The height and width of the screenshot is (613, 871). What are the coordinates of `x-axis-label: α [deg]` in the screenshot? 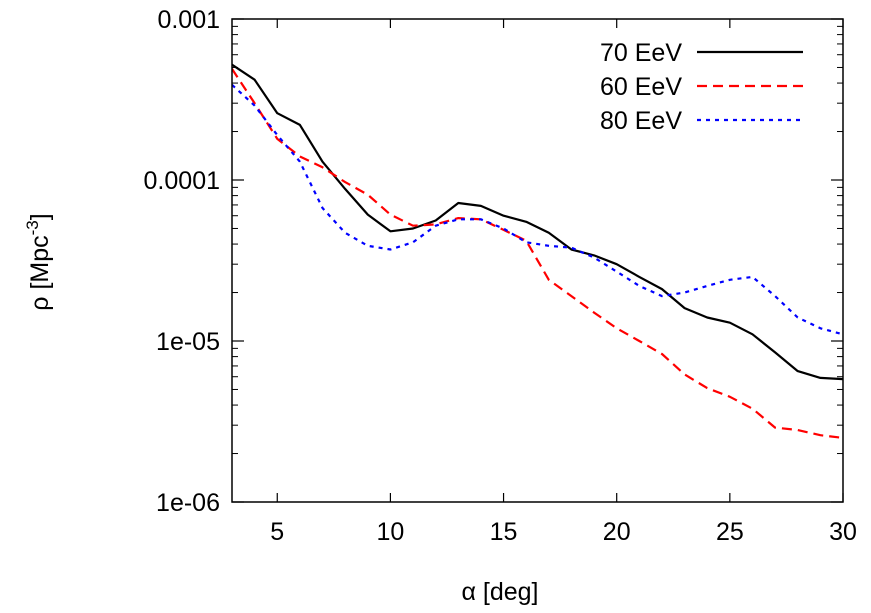 It's located at (499, 592).